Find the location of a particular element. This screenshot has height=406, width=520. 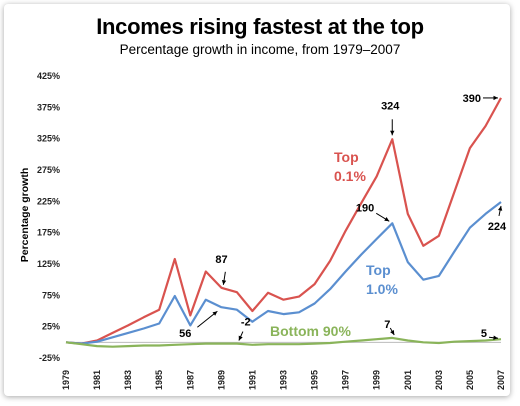

x-tick-label: 2003 is located at coordinates (439, 380).